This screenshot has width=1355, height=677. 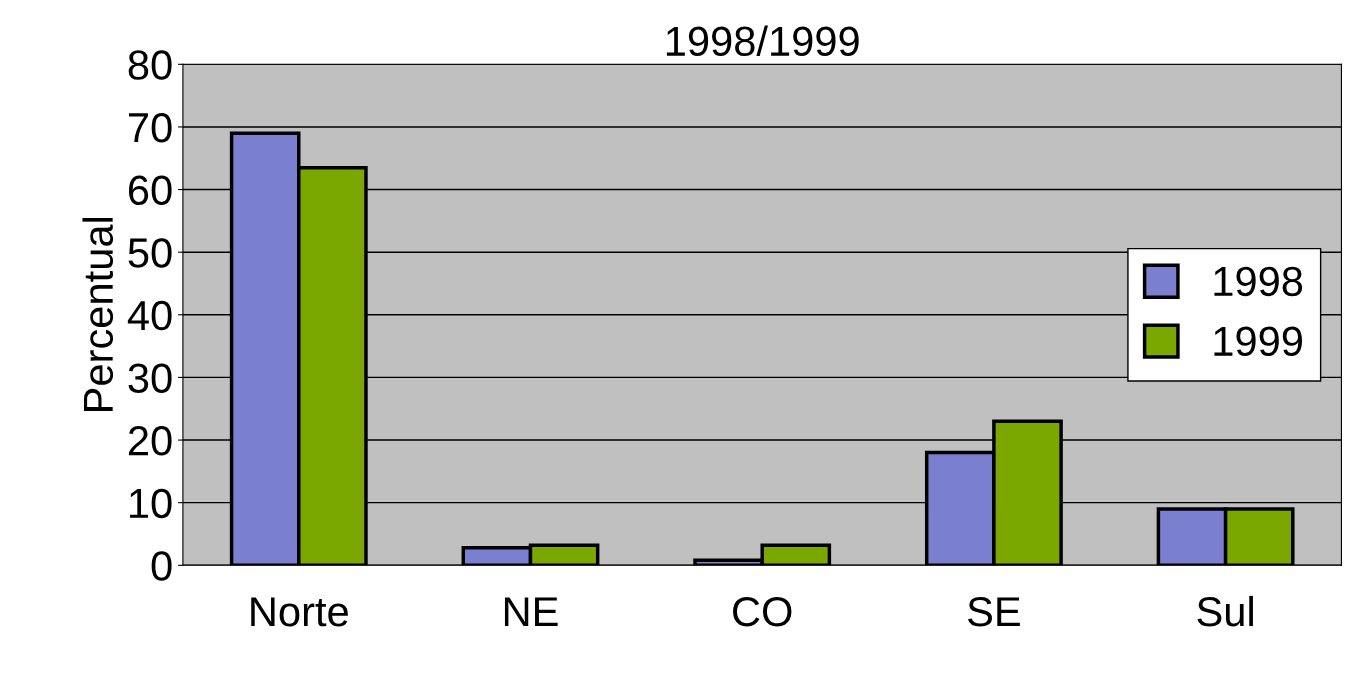 I want to click on x-tick-label: Norte, so click(x=299, y=612).